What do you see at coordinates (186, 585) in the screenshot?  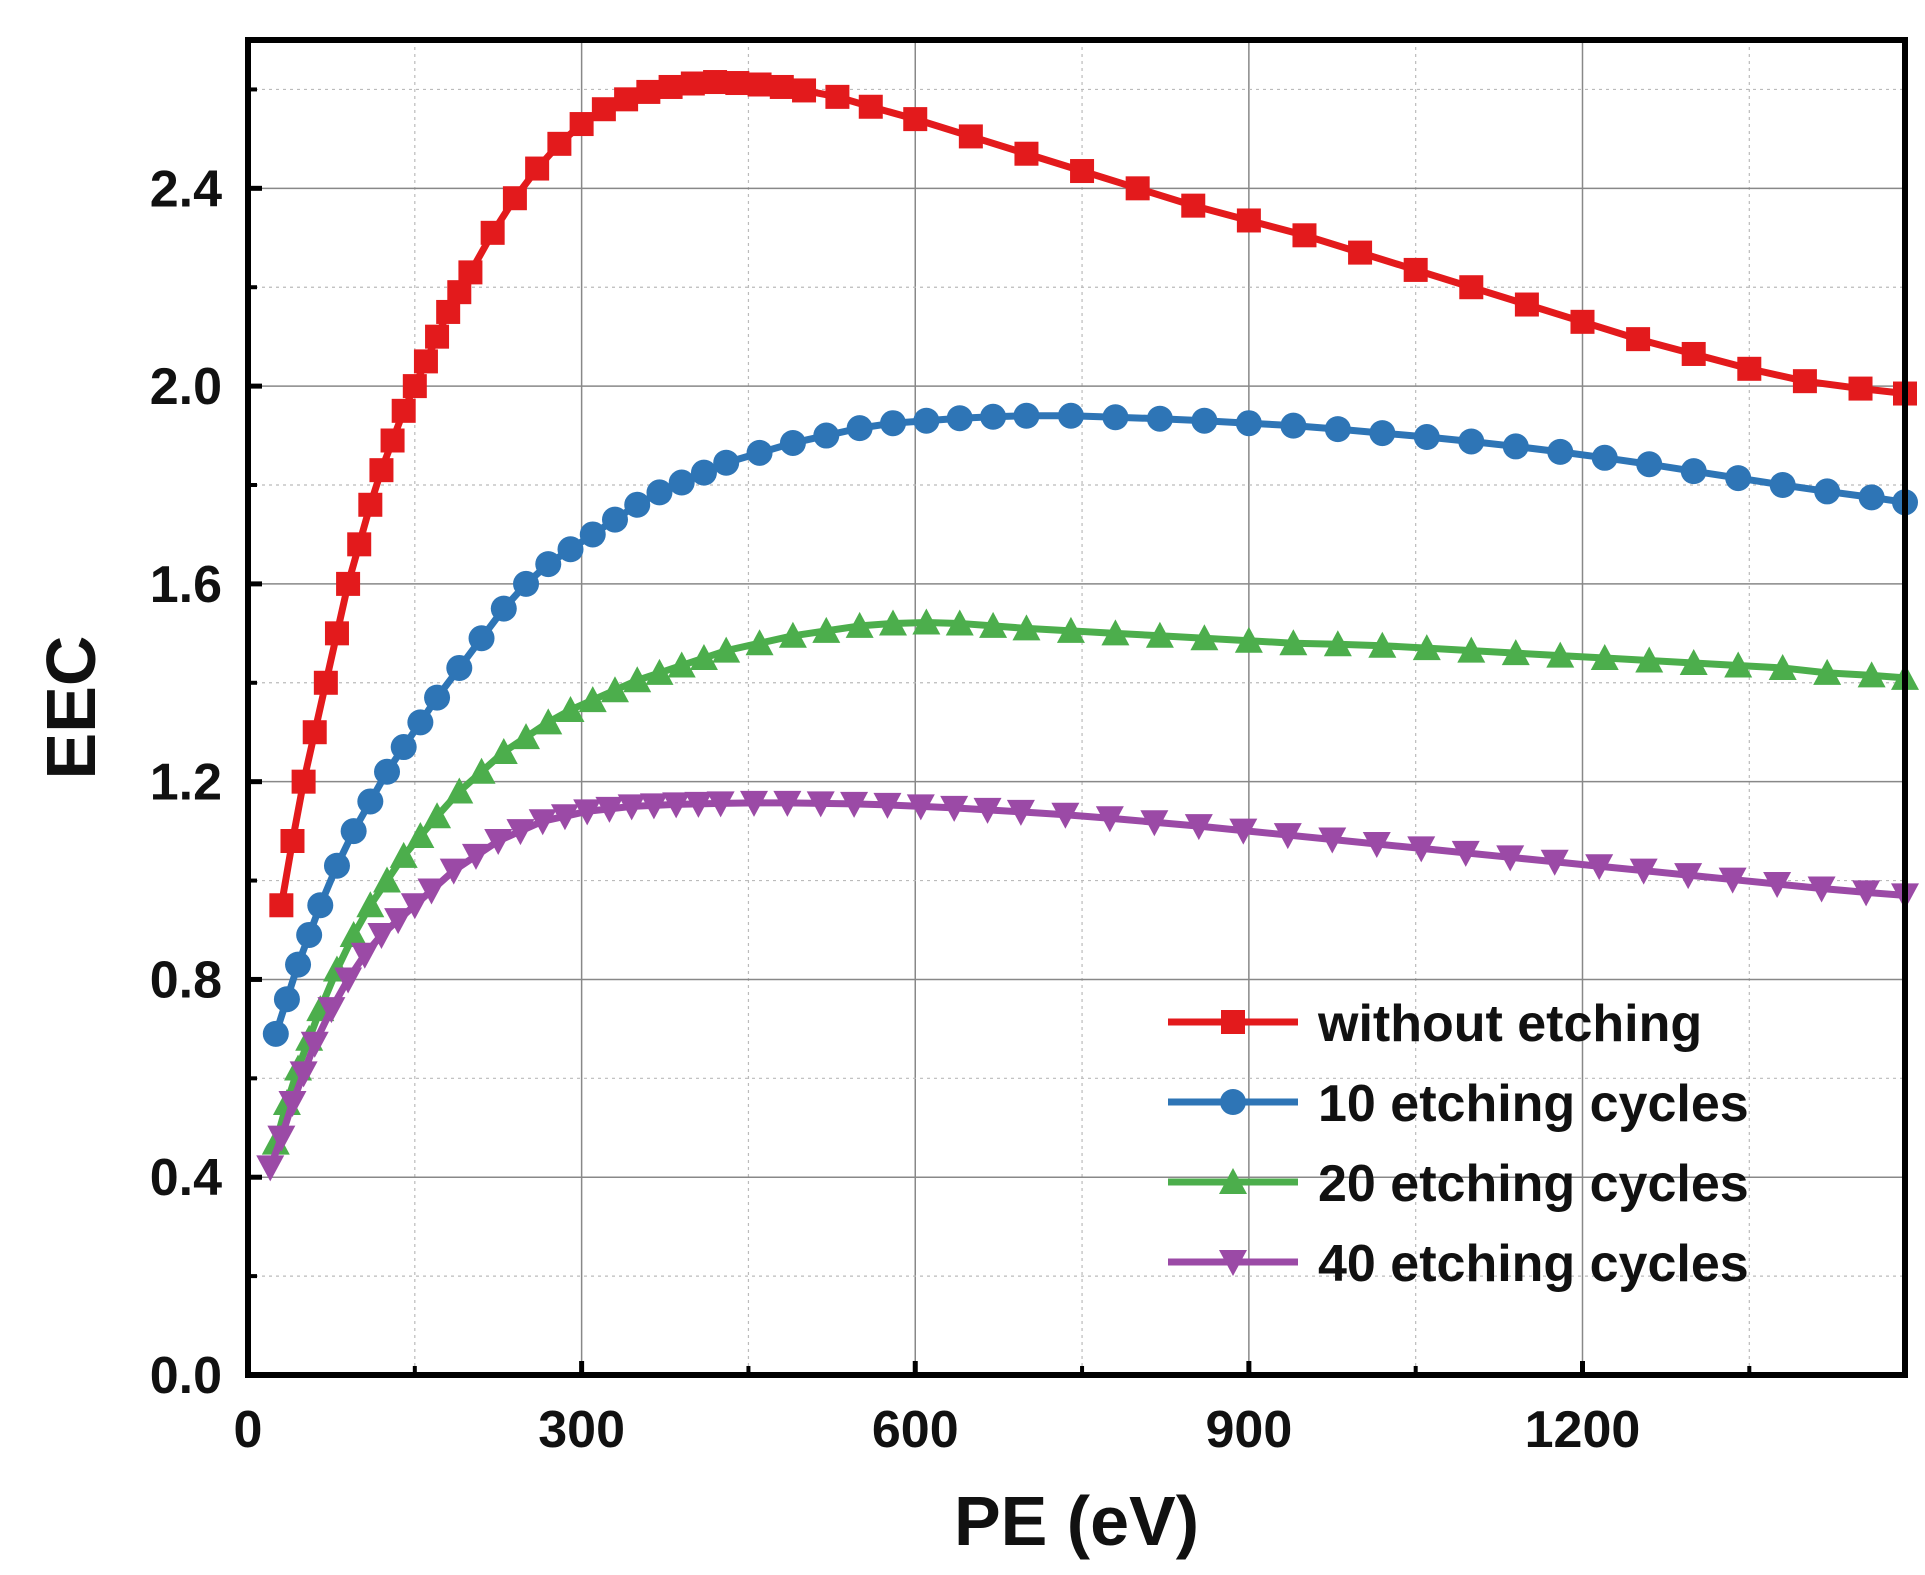 I see `y-tick-label: 1.6` at bounding box center [186, 585].